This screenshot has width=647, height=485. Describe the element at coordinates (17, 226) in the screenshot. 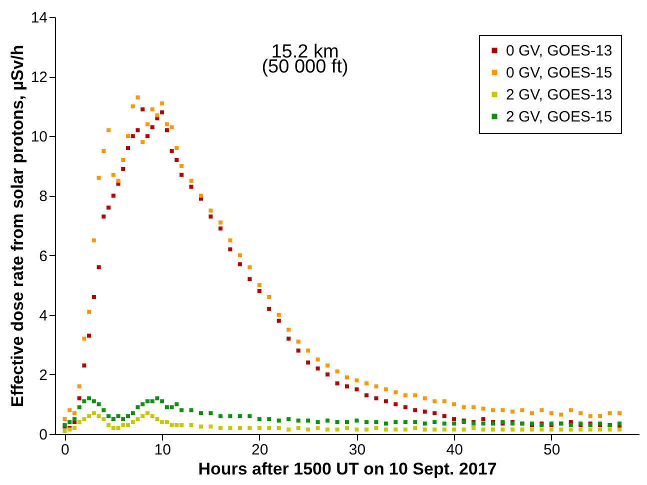

I see `y-axis-title: Effective dose rate from solar protons, µSv/h` at that location.